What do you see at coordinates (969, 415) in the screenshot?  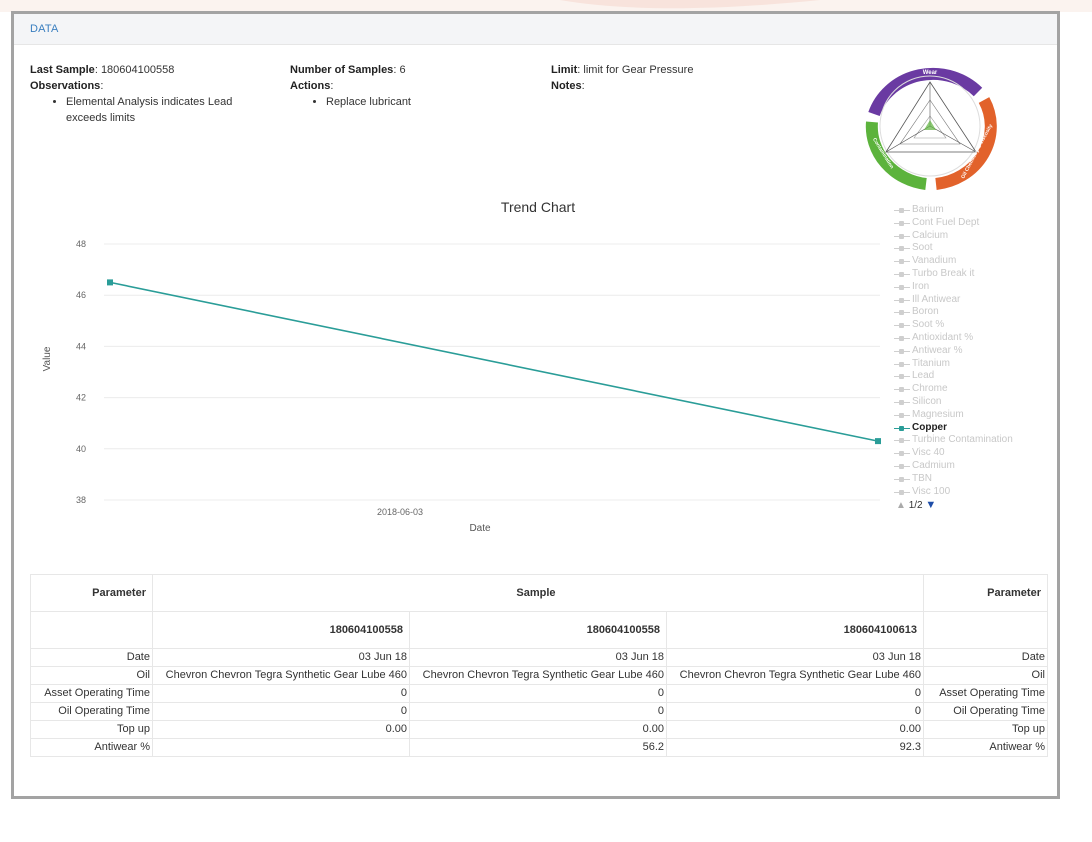 I see `legend-item: Magnesium` at bounding box center [969, 415].